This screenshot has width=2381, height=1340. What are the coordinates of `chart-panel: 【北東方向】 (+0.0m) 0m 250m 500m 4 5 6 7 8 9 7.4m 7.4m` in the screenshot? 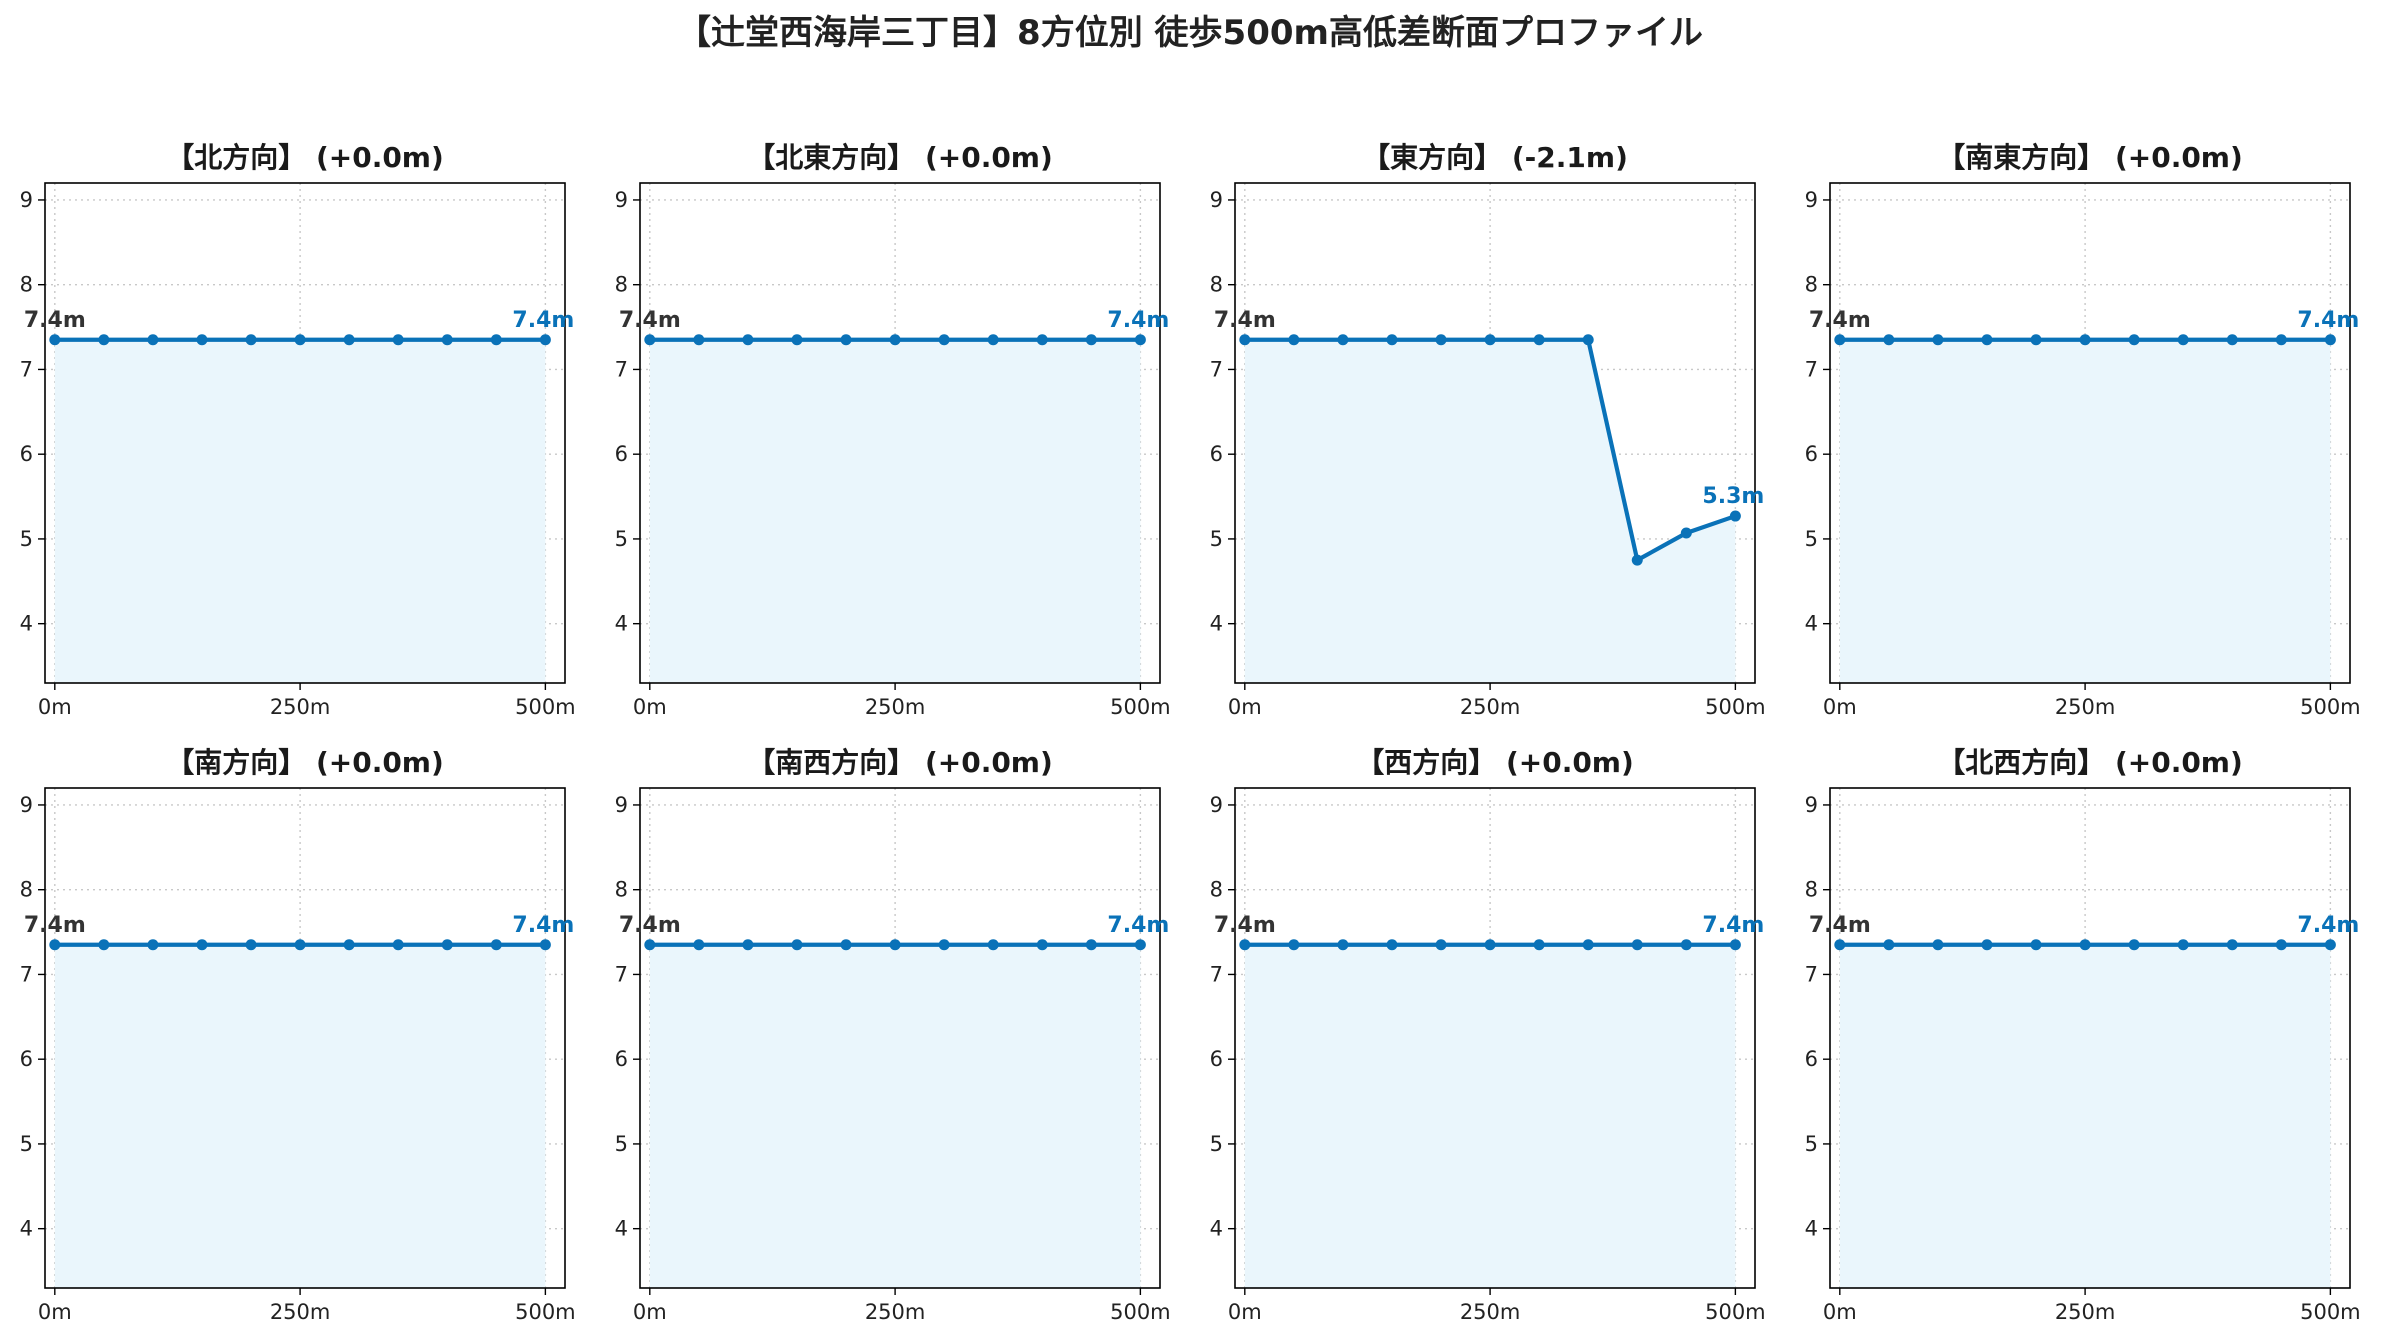 It's located at (893, 430).